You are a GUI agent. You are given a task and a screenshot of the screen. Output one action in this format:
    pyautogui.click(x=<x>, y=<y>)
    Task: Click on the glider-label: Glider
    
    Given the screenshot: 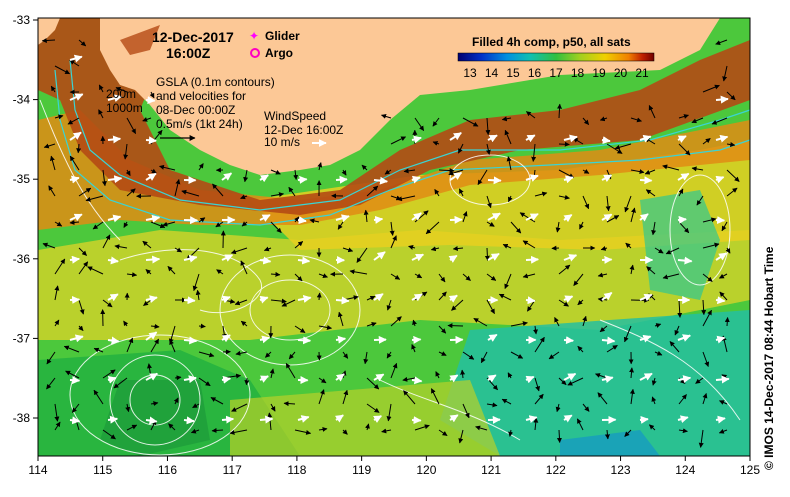 What is the action you would take?
    pyautogui.click(x=282, y=36)
    